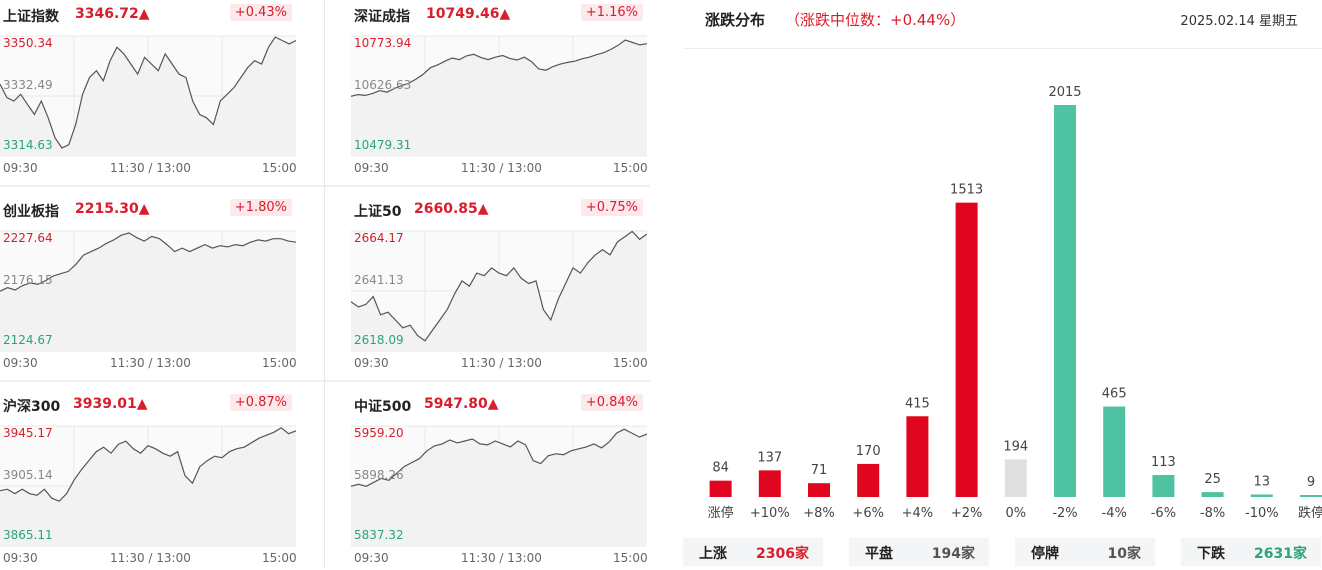 The image size is (1322, 570). I want to click on bar-category-label: 涨停, so click(721, 513).